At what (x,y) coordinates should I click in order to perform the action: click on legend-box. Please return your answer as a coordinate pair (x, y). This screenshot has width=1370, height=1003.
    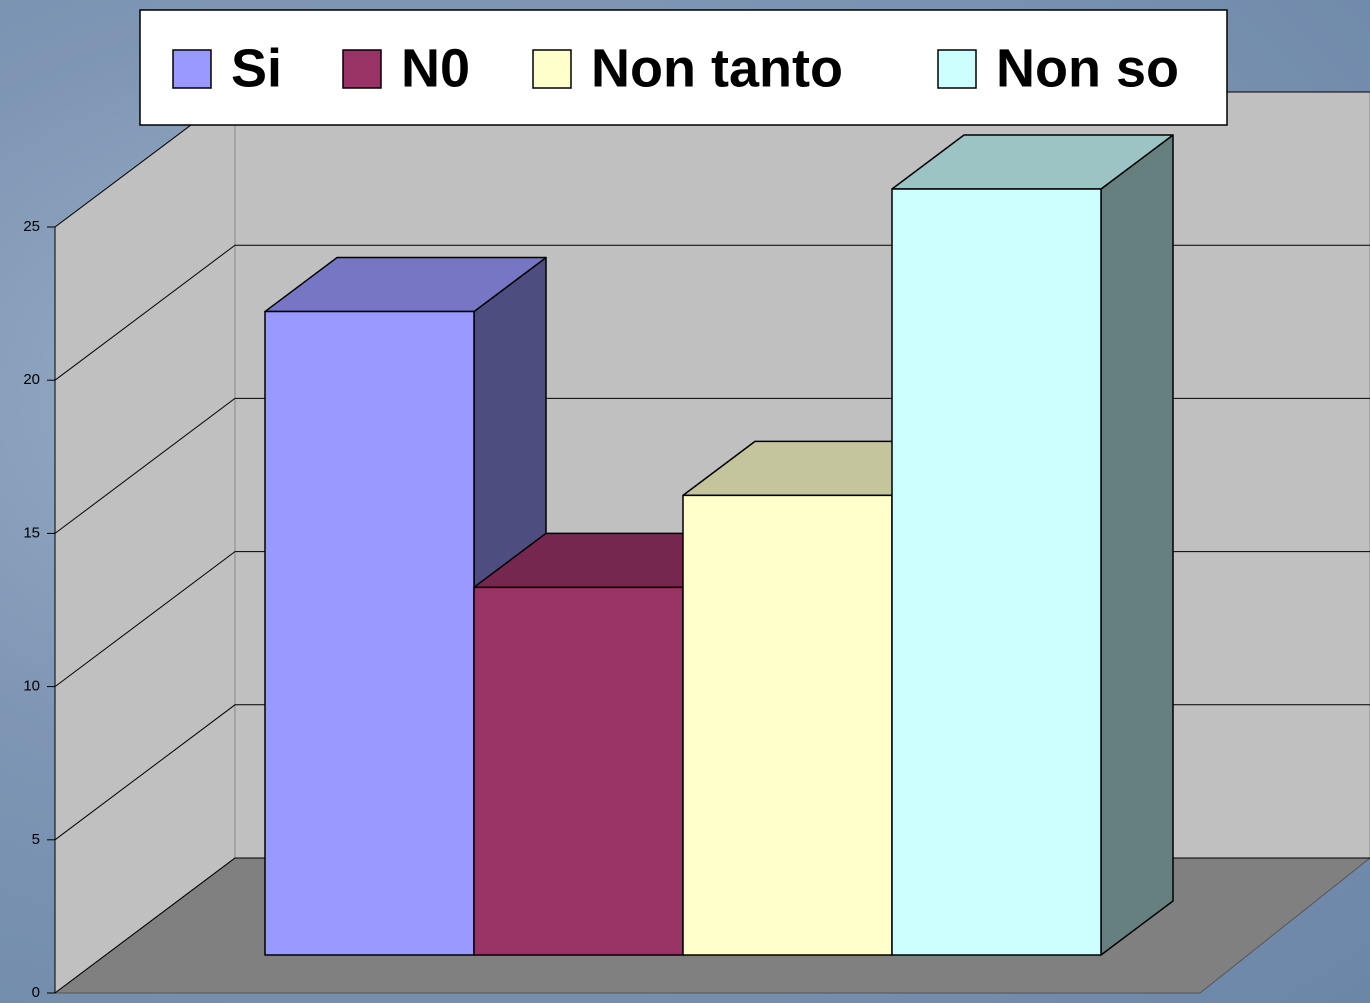
    Looking at the image, I should click on (683, 67).